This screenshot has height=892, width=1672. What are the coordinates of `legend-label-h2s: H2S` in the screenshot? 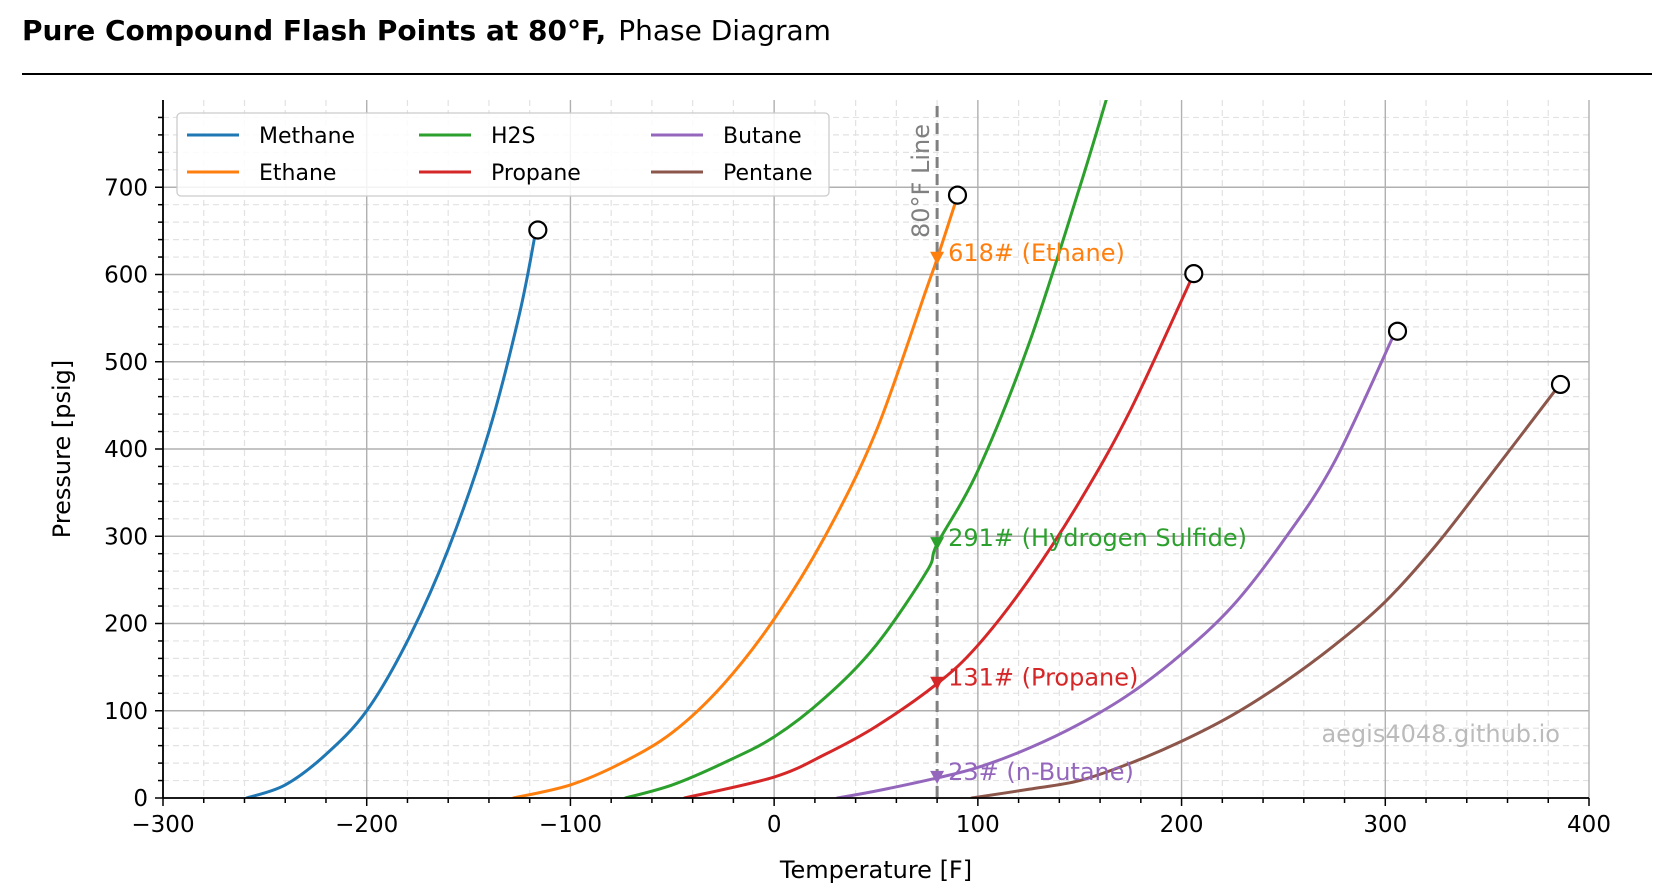 It's located at (513, 136).